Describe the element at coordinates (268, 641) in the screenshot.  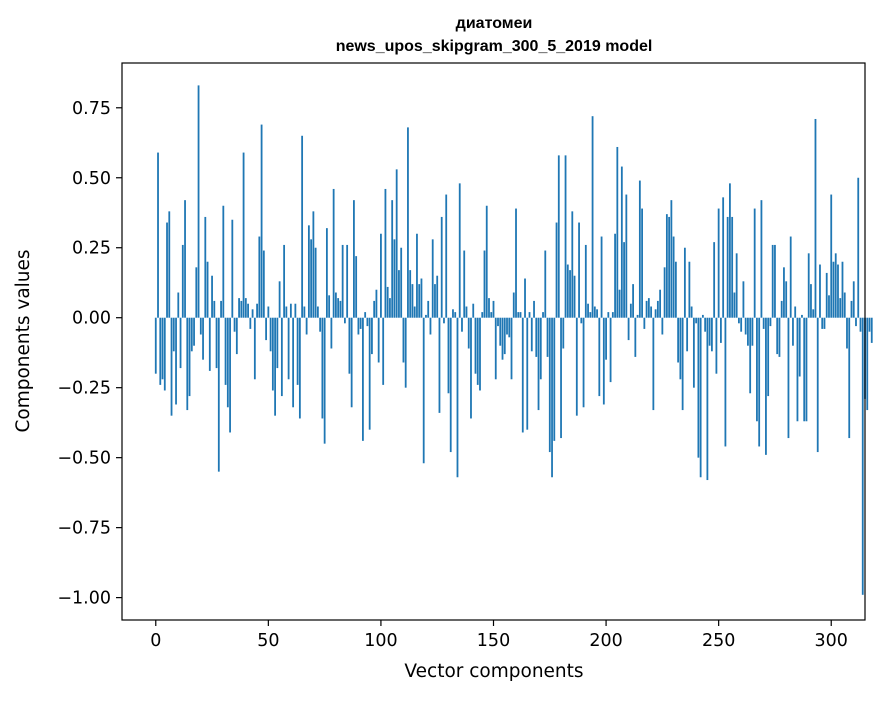
I see `x-tick-label: 50` at that location.